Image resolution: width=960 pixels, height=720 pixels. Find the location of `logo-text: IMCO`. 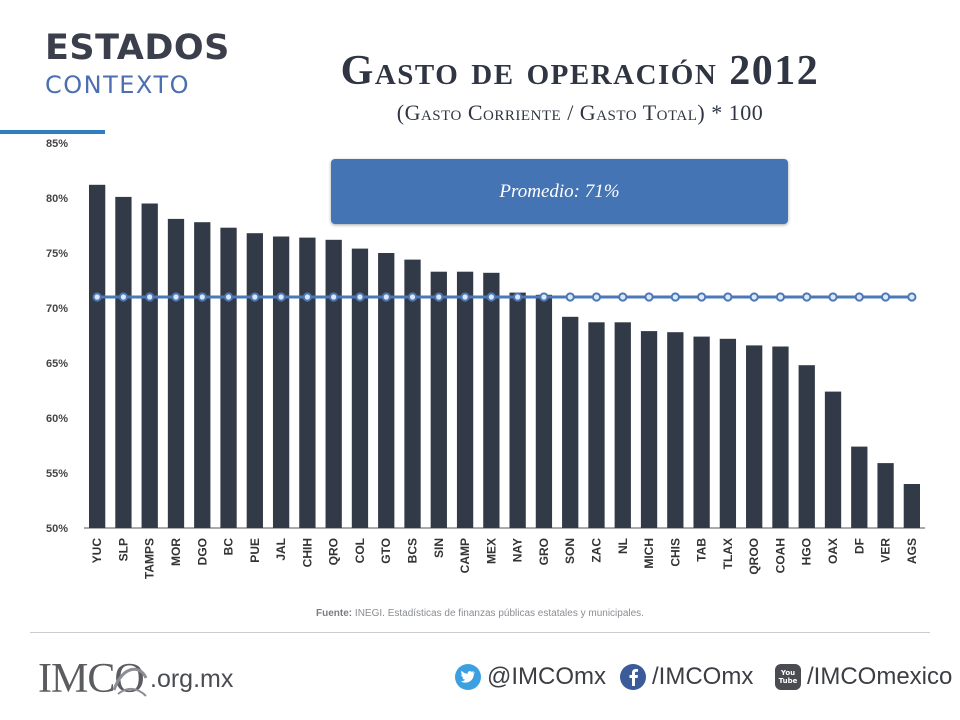

logo-text: IMCO is located at coordinates (91, 679).